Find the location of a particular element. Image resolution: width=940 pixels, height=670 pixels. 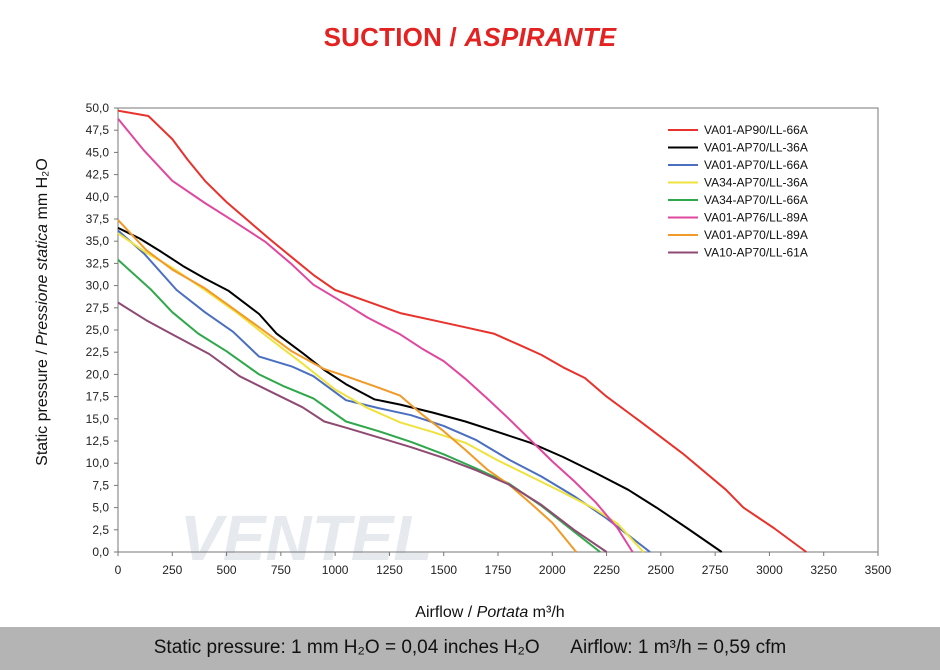

y-tick-label: 7,5 is located at coordinates (100, 485).